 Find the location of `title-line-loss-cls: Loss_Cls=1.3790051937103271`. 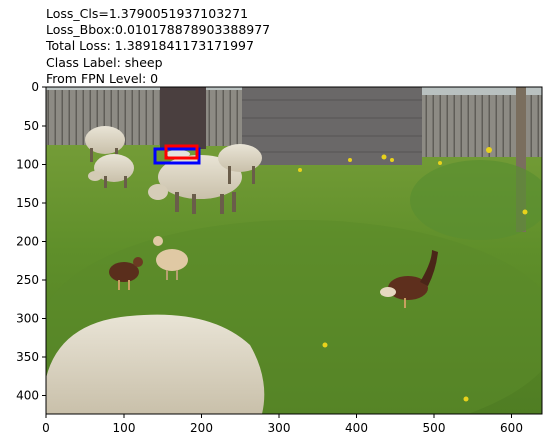

title-line-loss-cls: Loss_Cls=1.3790051937103271 is located at coordinates (147, 13).